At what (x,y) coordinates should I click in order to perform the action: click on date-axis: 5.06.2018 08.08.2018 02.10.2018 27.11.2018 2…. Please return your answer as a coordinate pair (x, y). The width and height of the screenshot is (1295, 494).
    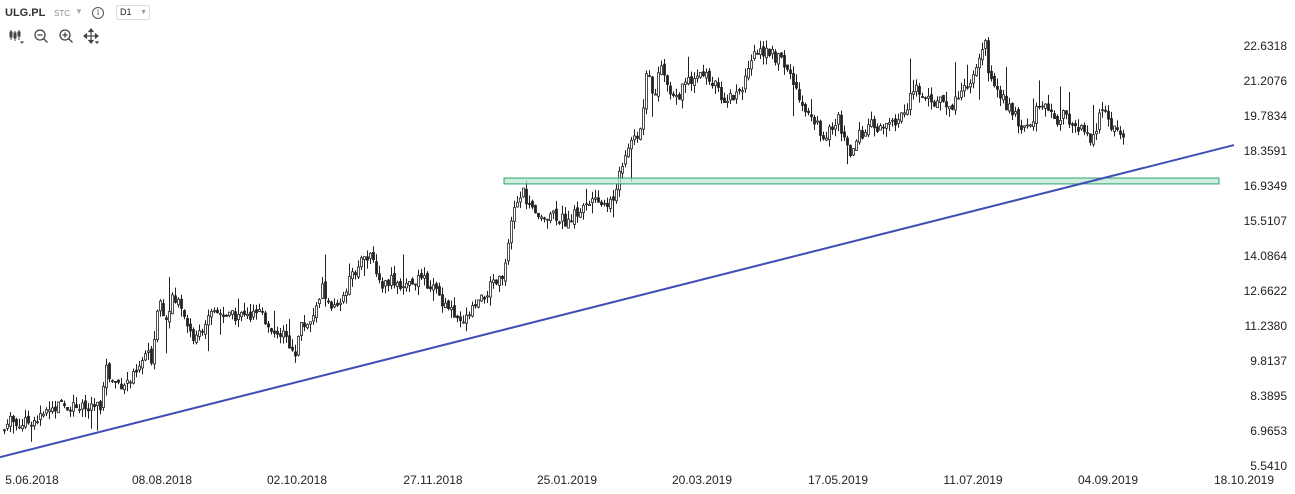
    Looking at the image, I should click on (639, 480).